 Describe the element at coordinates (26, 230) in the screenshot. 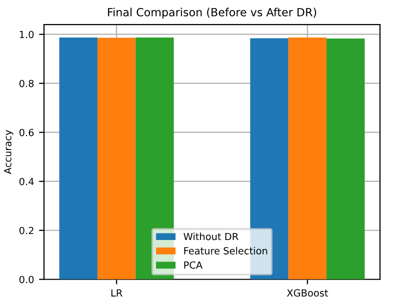

I see `y-tick-label: 0.2` at that location.